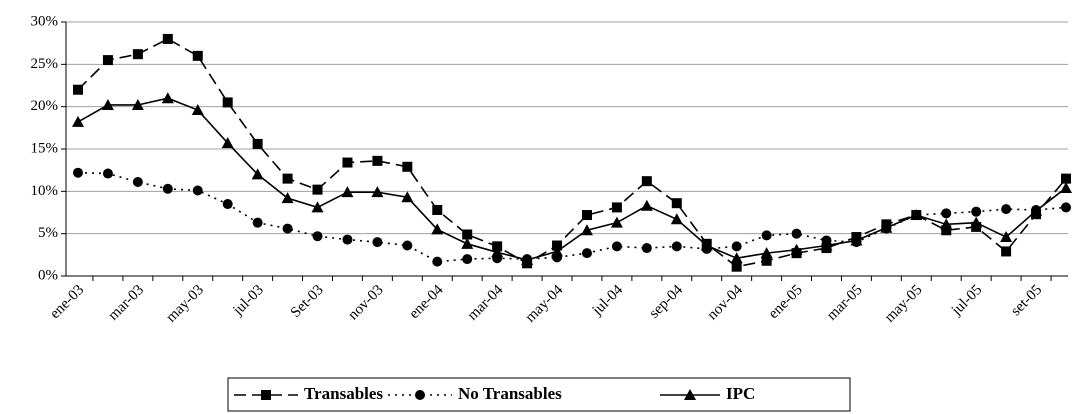 This screenshot has width=1072, height=414. I want to click on legend-box, so click(539, 394).